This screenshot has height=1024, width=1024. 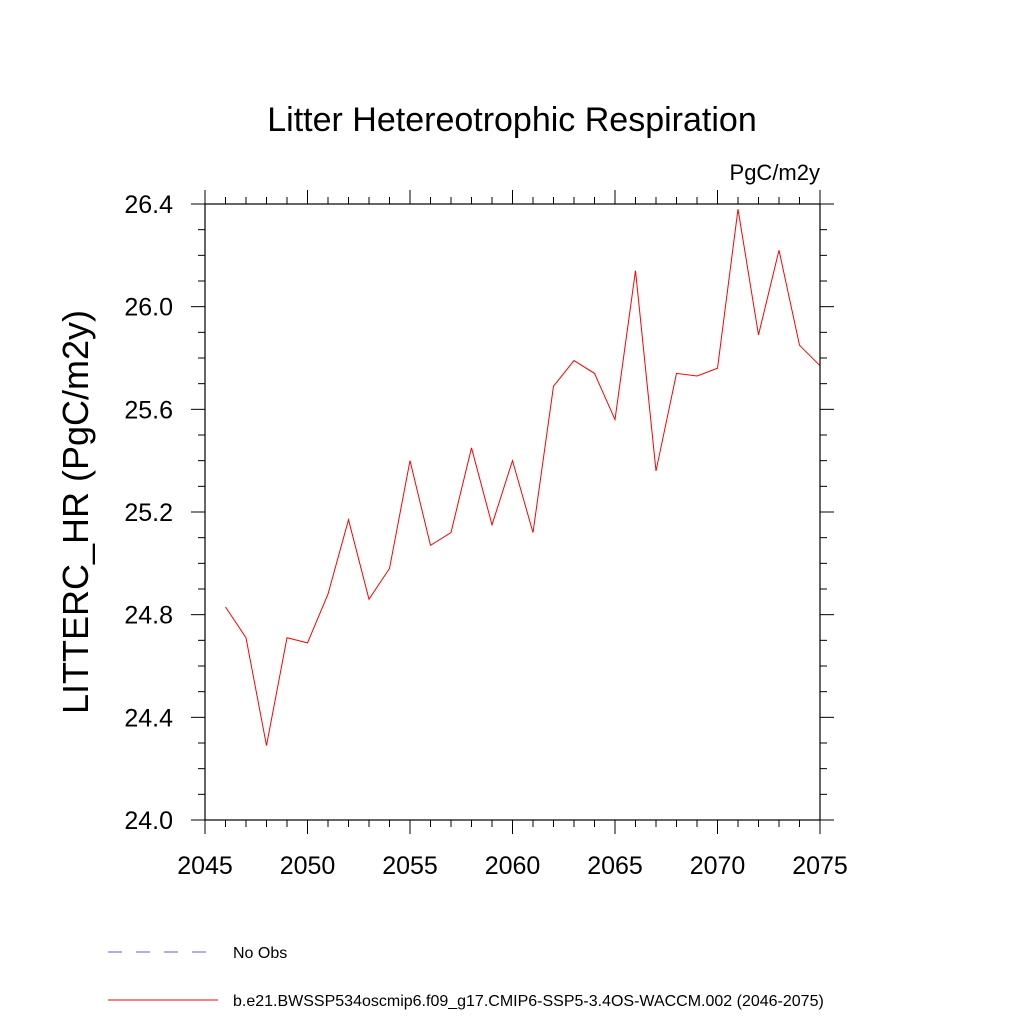 I want to click on units-label: PgC/m2y, so click(x=775, y=172).